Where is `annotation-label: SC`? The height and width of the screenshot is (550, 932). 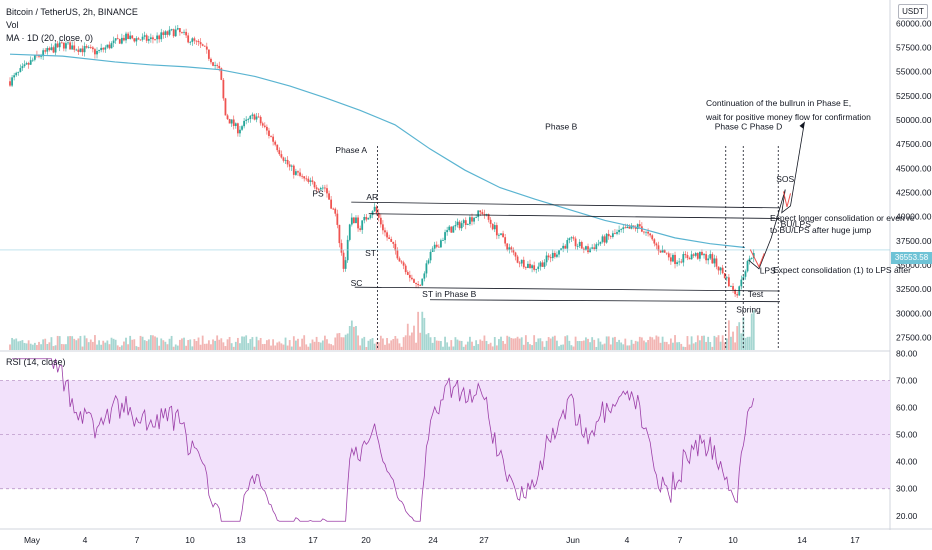 annotation-label: SC is located at coordinates (357, 283).